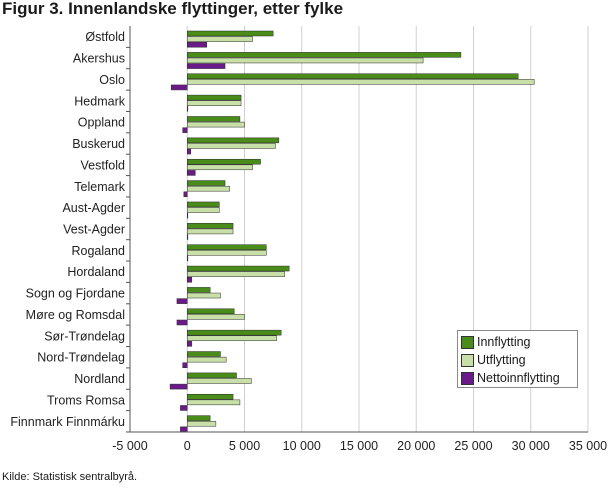 This screenshot has height=488, width=610. Describe the element at coordinates (227, 247) in the screenshot. I see `bar-innflytting-rogaland` at that location.